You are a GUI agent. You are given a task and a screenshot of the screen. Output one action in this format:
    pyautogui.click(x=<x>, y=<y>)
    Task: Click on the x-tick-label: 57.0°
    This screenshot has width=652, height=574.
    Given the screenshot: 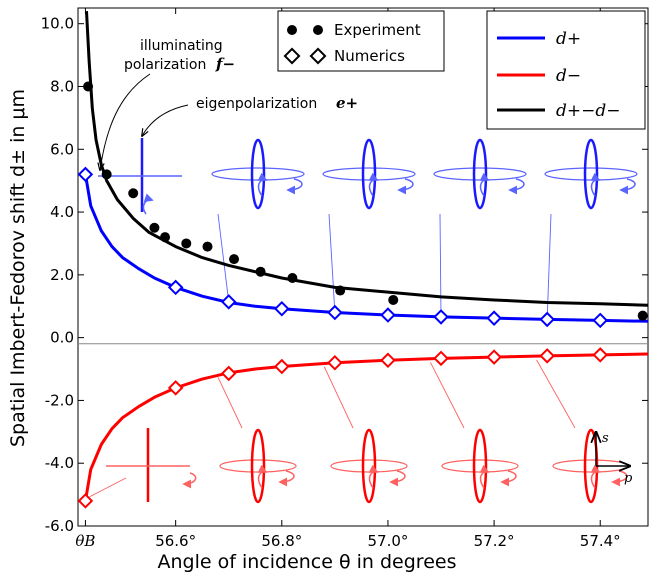 What is the action you would take?
    pyautogui.click(x=387, y=541)
    